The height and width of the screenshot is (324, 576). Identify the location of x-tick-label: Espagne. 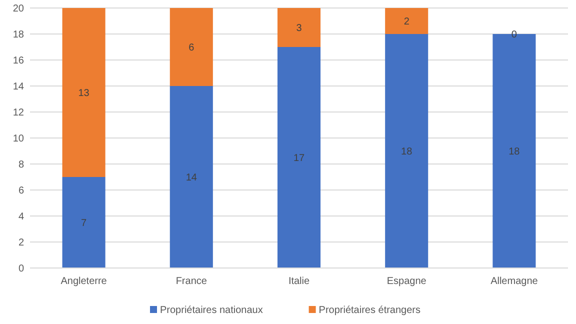
(406, 281).